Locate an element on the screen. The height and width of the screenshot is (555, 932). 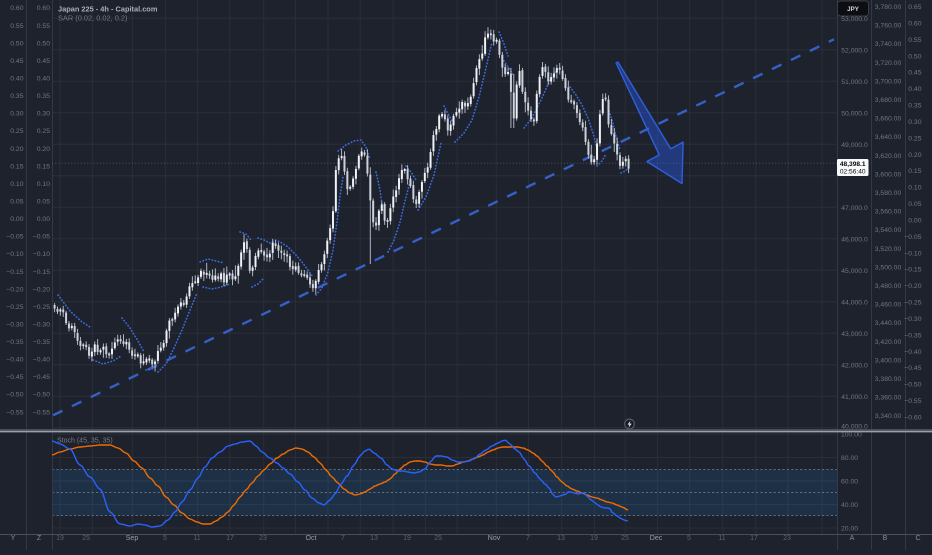
svg-text: 3,640.00 is located at coordinates (888, 137).